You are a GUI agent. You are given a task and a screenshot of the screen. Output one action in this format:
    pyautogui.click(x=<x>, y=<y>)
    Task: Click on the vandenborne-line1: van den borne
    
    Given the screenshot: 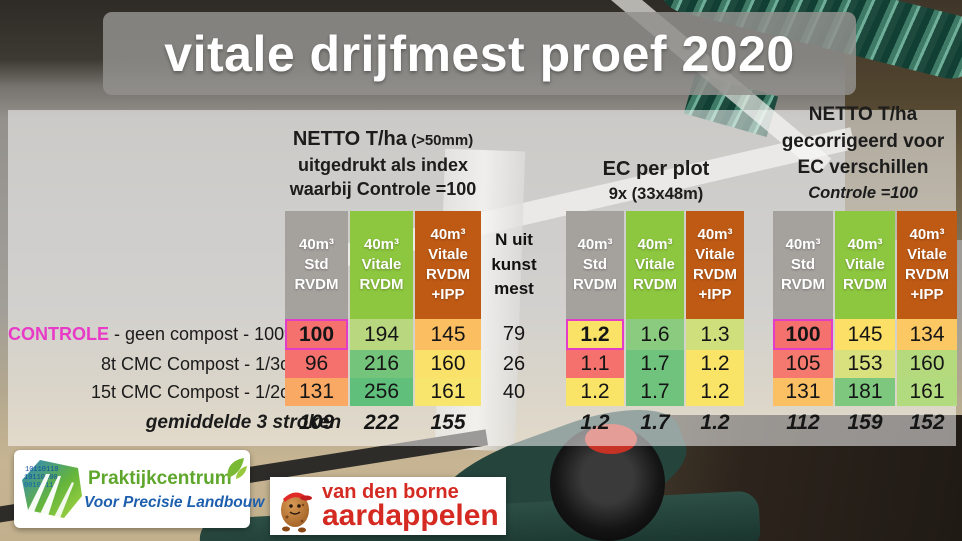 What is the action you would take?
    pyautogui.click(x=390, y=492)
    